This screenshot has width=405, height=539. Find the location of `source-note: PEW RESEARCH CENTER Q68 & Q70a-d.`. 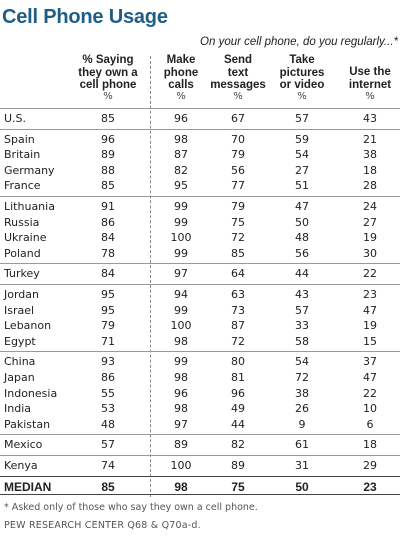

source-note: PEW RESEARCH CENTER Q68 & Q70a-d. is located at coordinates (102, 525).